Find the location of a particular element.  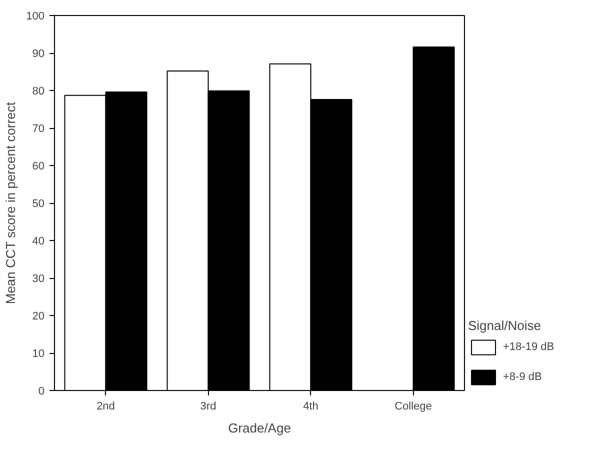

y-tick-label: 10 is located at coordinates (38, 354).